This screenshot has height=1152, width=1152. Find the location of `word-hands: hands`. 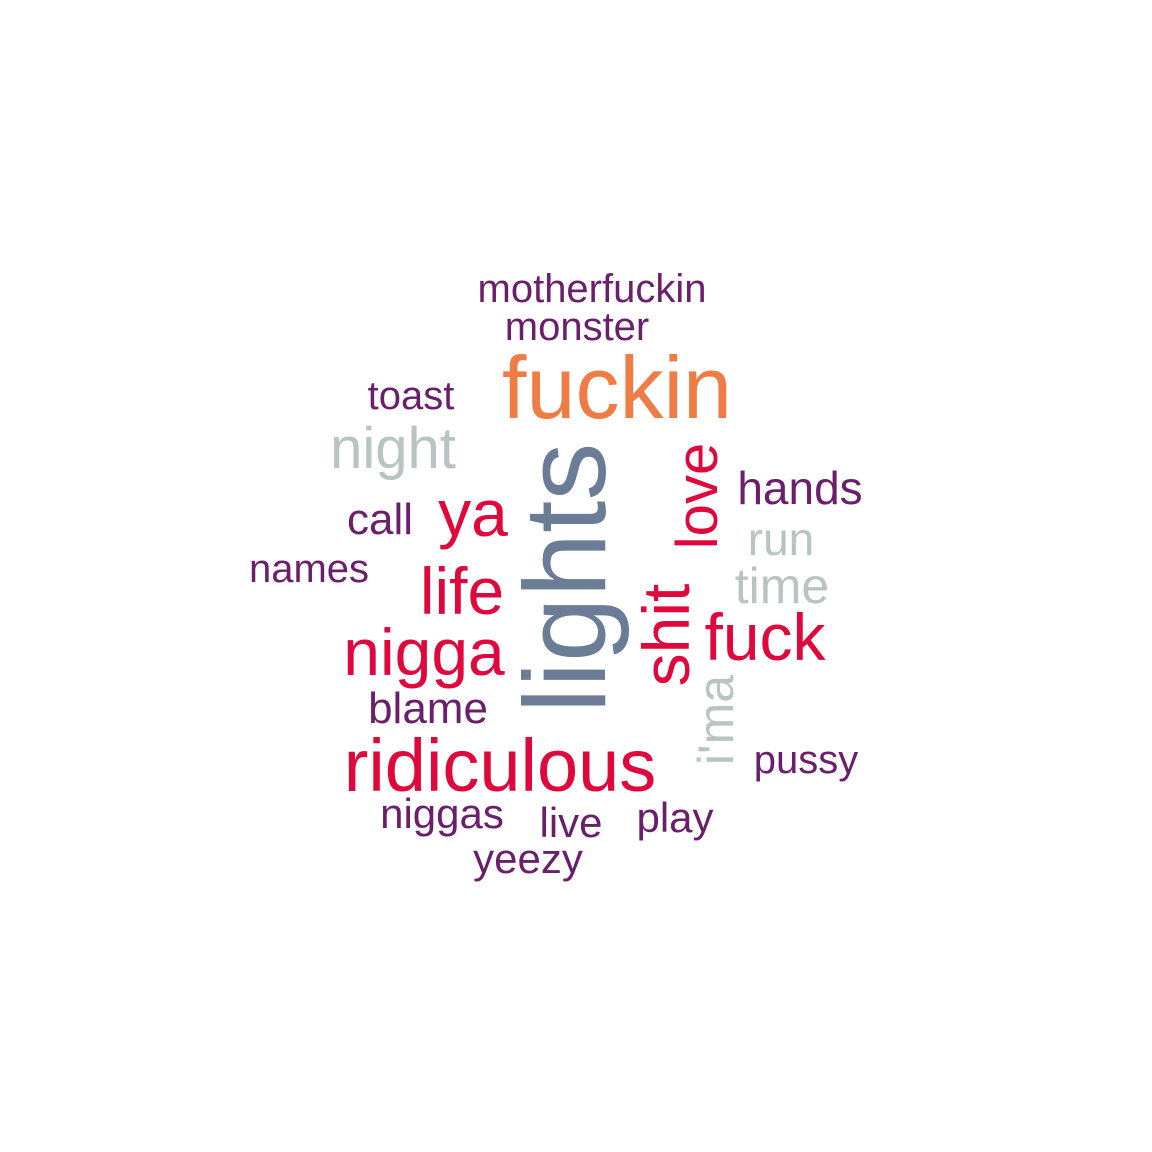

word-hands: hands is located at coordinates (800, 488).